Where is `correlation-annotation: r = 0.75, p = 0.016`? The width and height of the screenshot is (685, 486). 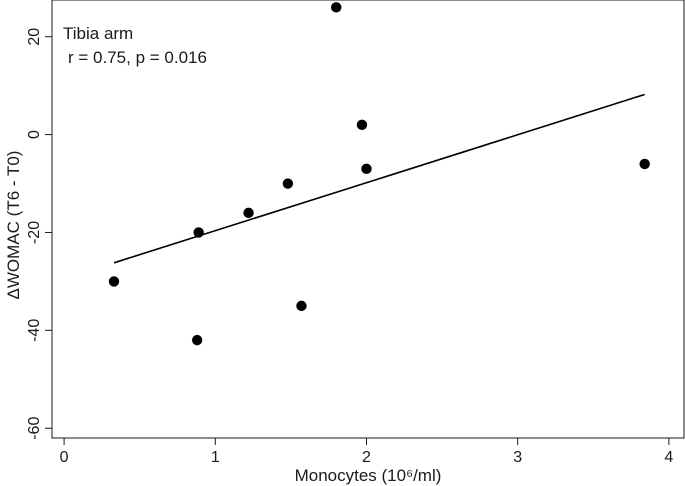 correlation-annotation: r = 0.75, p = 0.016 is located at coordinates (137, 57).